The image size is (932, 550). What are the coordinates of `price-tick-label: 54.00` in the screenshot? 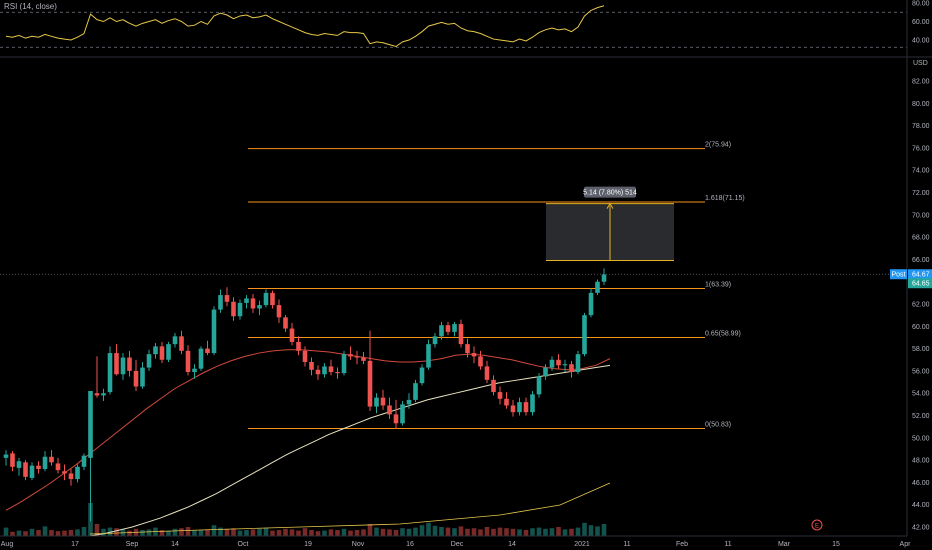 It's located at (921, 394).